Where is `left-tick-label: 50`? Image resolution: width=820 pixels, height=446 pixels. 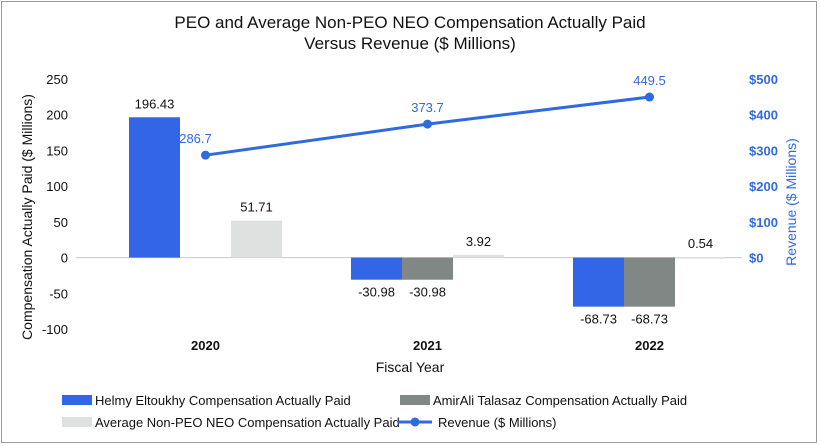 left-tick-label: 50 is located at coordinates (61, 222).